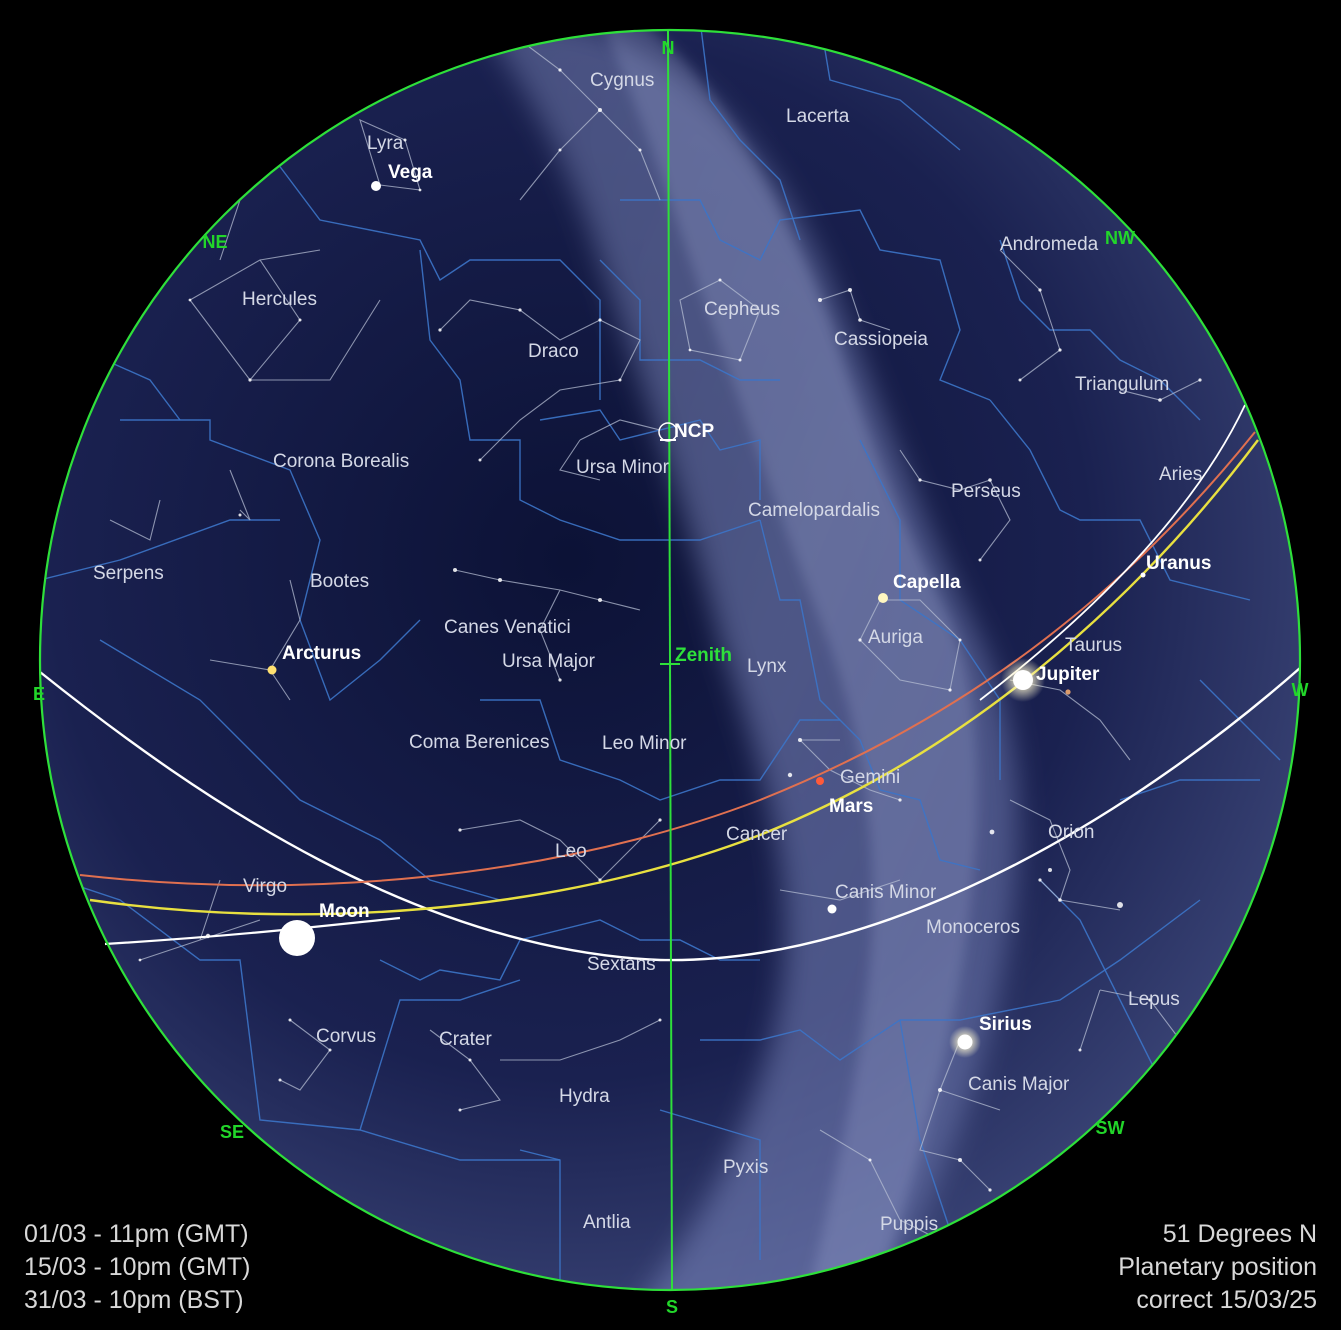 This screenshot has width=1341, height=1330. I want to click on equator-extension, so click(252, 931).